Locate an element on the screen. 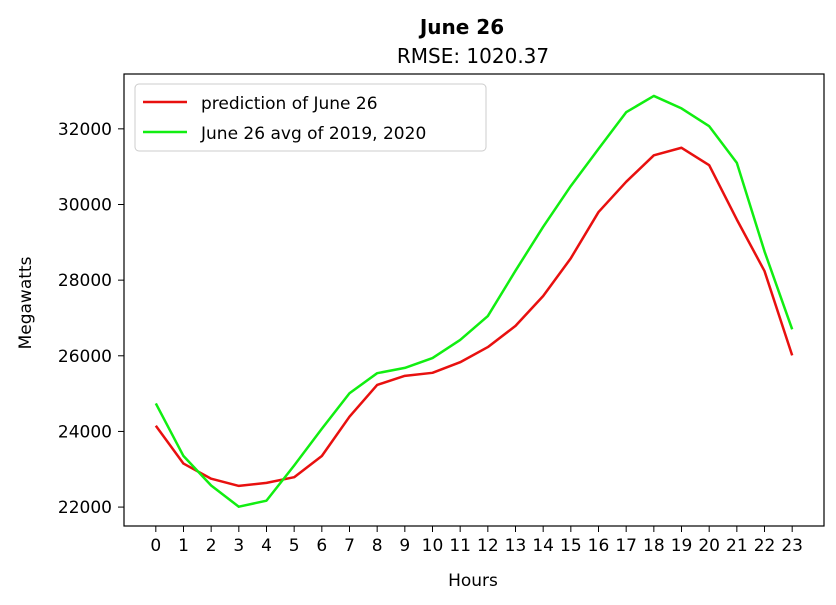 The image size is (836, 605). legend-label-prediction: prediction of June 26 is located at coordinates (289, 104).